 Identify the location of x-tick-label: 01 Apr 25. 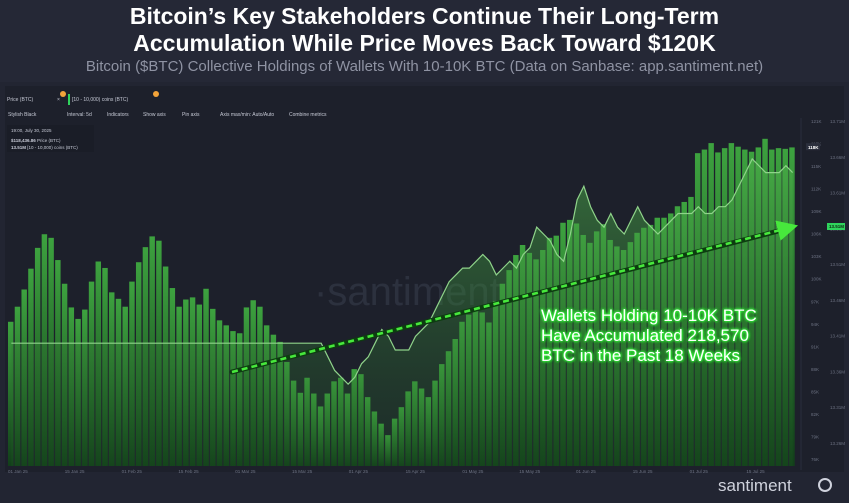
(359, 471).